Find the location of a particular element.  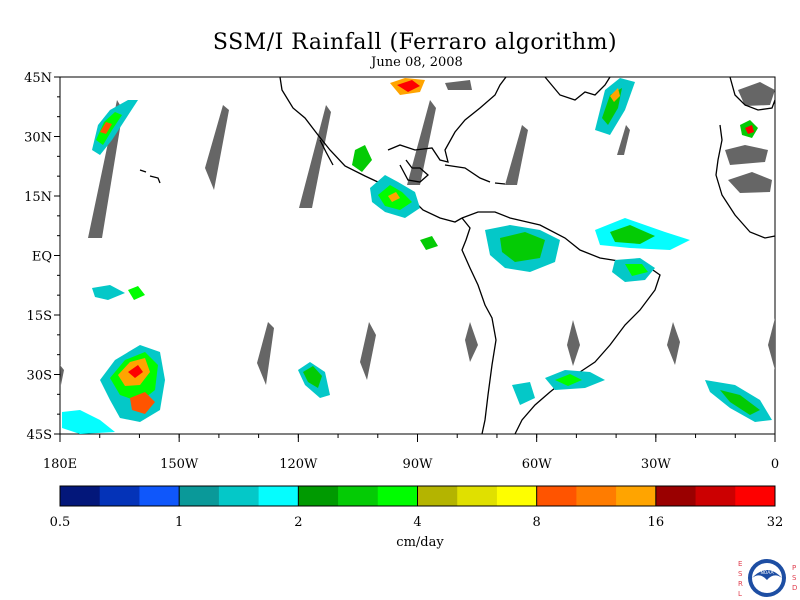

lat-label: 45S is located at coordinates (39, 435).